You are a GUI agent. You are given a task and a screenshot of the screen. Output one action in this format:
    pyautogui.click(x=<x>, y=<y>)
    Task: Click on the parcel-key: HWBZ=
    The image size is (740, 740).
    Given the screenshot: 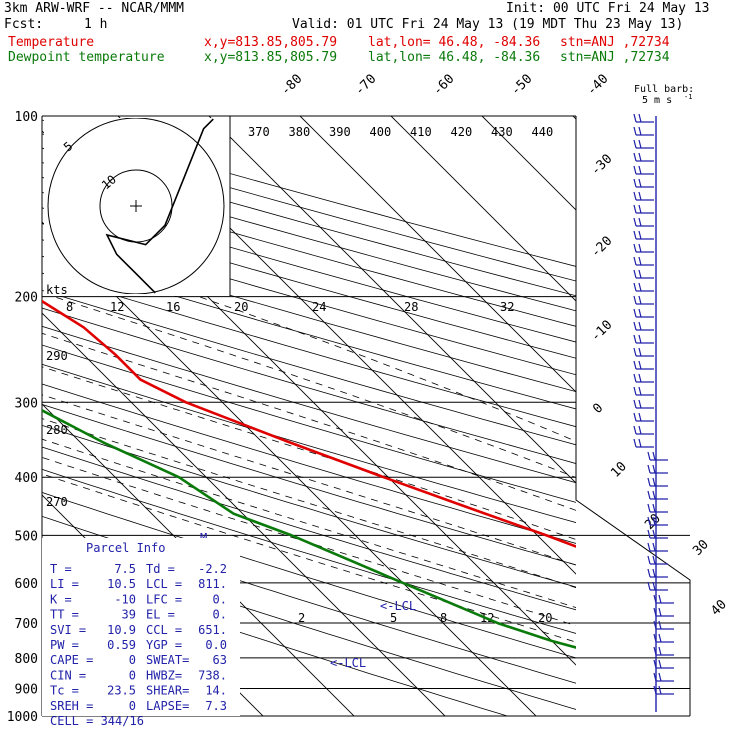 What is the action you would take?
    pyautogui.click(x=164, y=675)
    